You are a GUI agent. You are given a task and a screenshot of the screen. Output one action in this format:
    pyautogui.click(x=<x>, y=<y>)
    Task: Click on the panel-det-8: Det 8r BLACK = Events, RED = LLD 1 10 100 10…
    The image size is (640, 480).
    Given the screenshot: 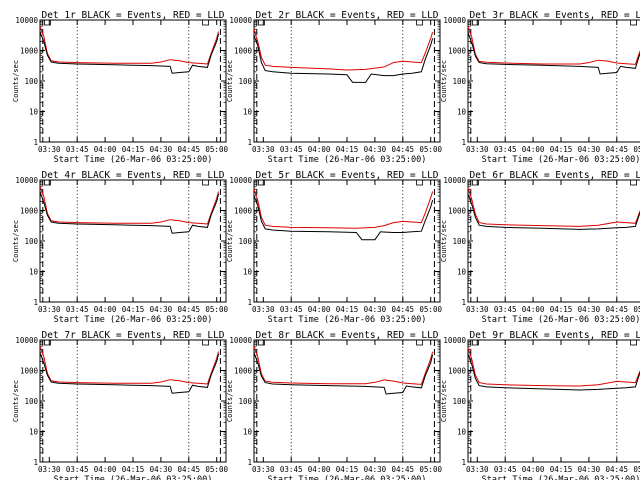 What is the action you would take?
    pyautogui.click(x=334, y=405)
    